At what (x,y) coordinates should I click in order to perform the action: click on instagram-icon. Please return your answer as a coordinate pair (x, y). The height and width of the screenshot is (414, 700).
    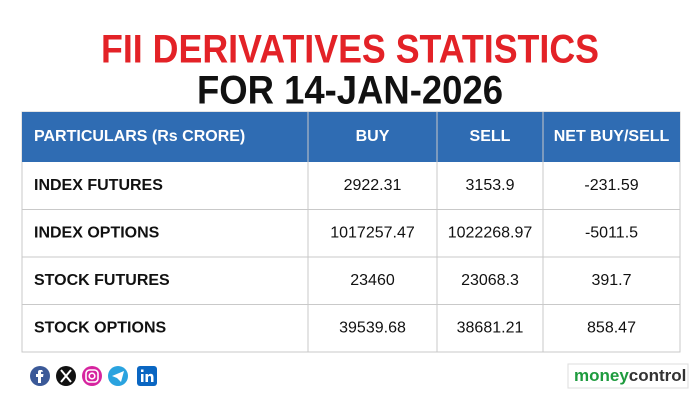
    Looking at the image, I should click on (92, 376).